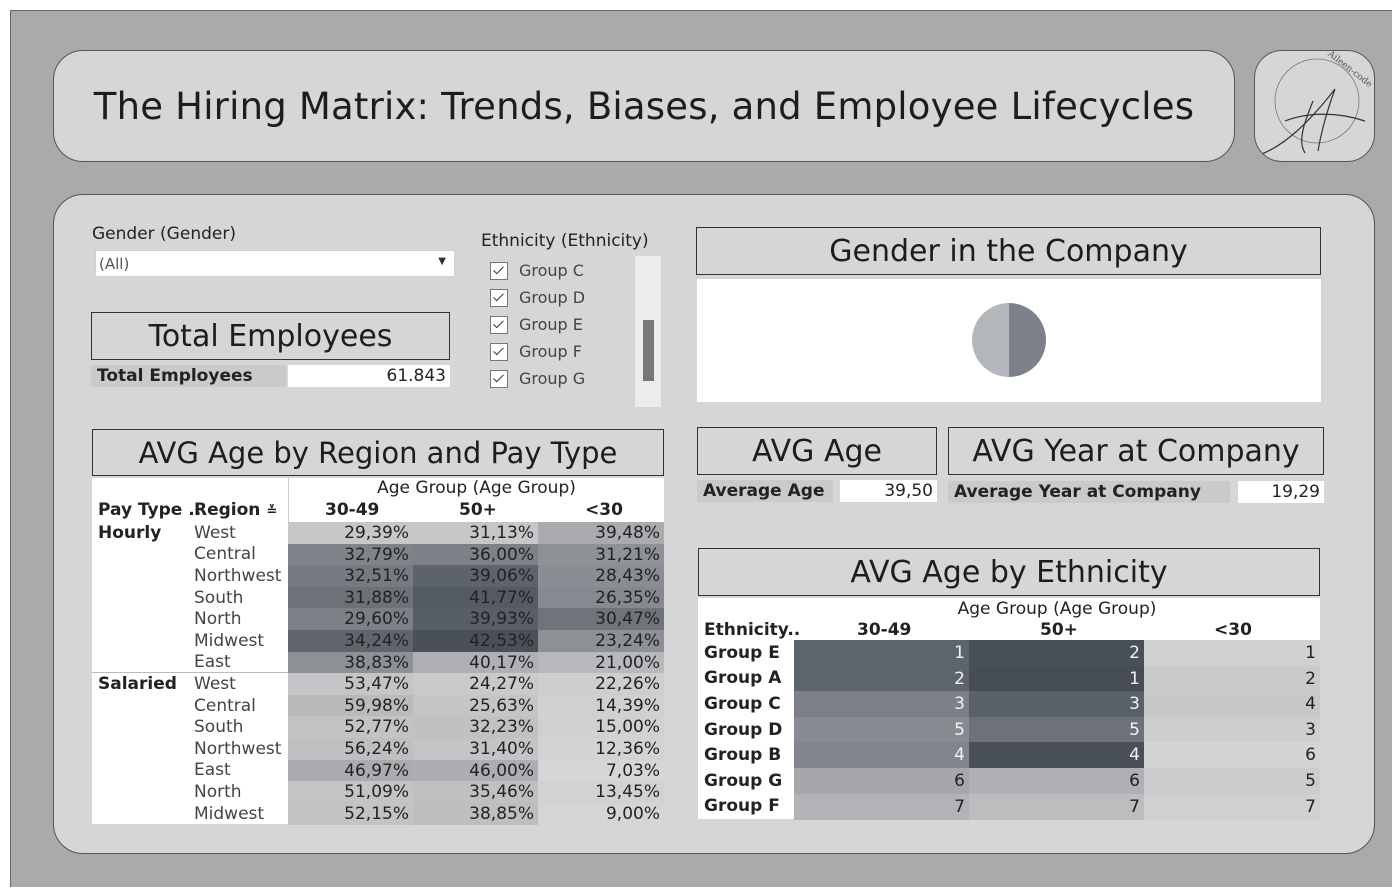 Image resolution: width=1393 pixels, height=896 pixels. Describe the element at coordinates (601, 813) in the screenshot. I see `table-cell: 9,00%` at that location.